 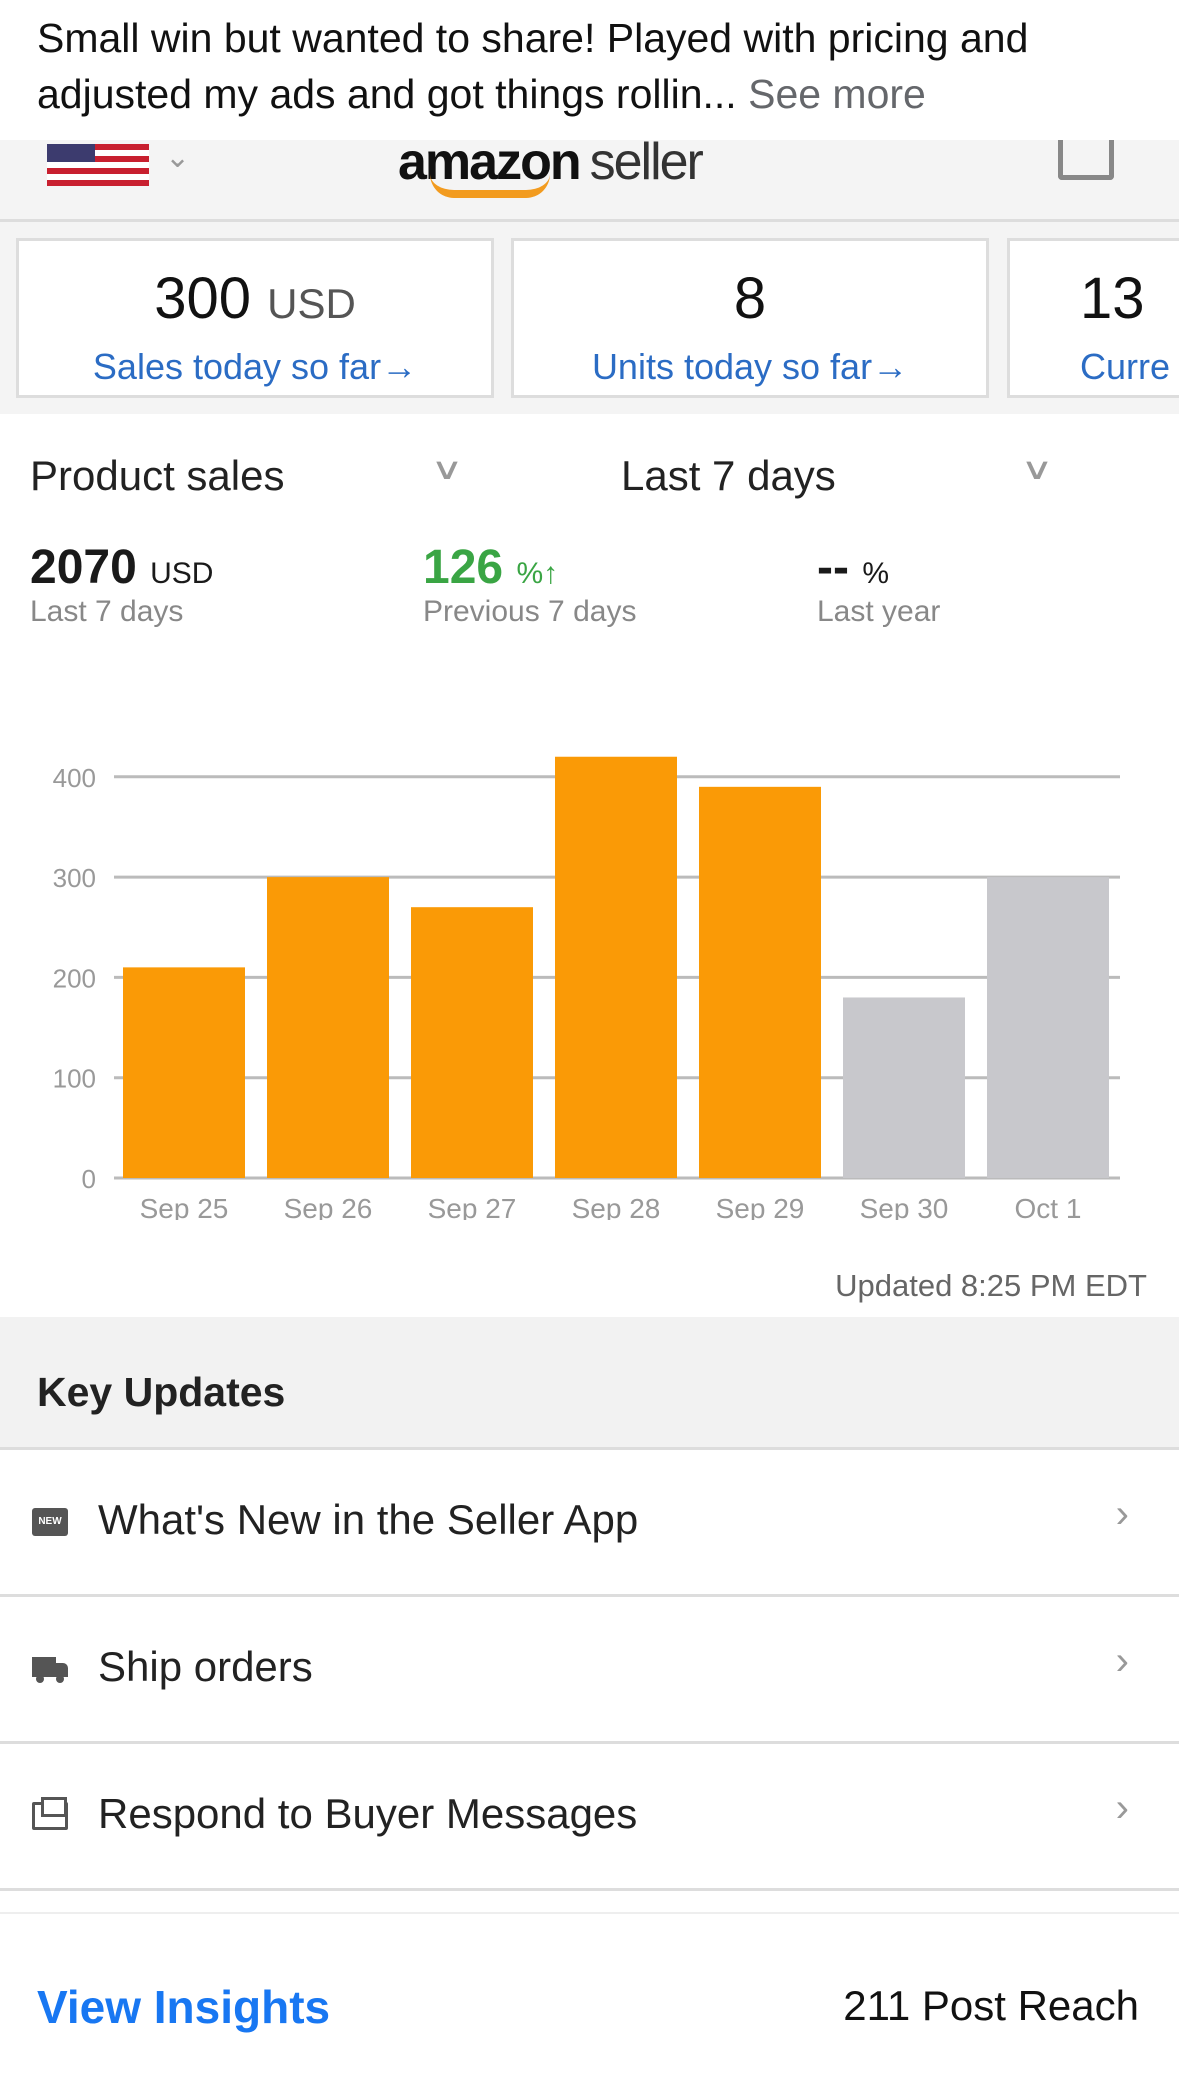 What do you see at coordinates (74, 878) in the screenshot?
I see `y-tick-label: 300` at bounding box center [74, 878].